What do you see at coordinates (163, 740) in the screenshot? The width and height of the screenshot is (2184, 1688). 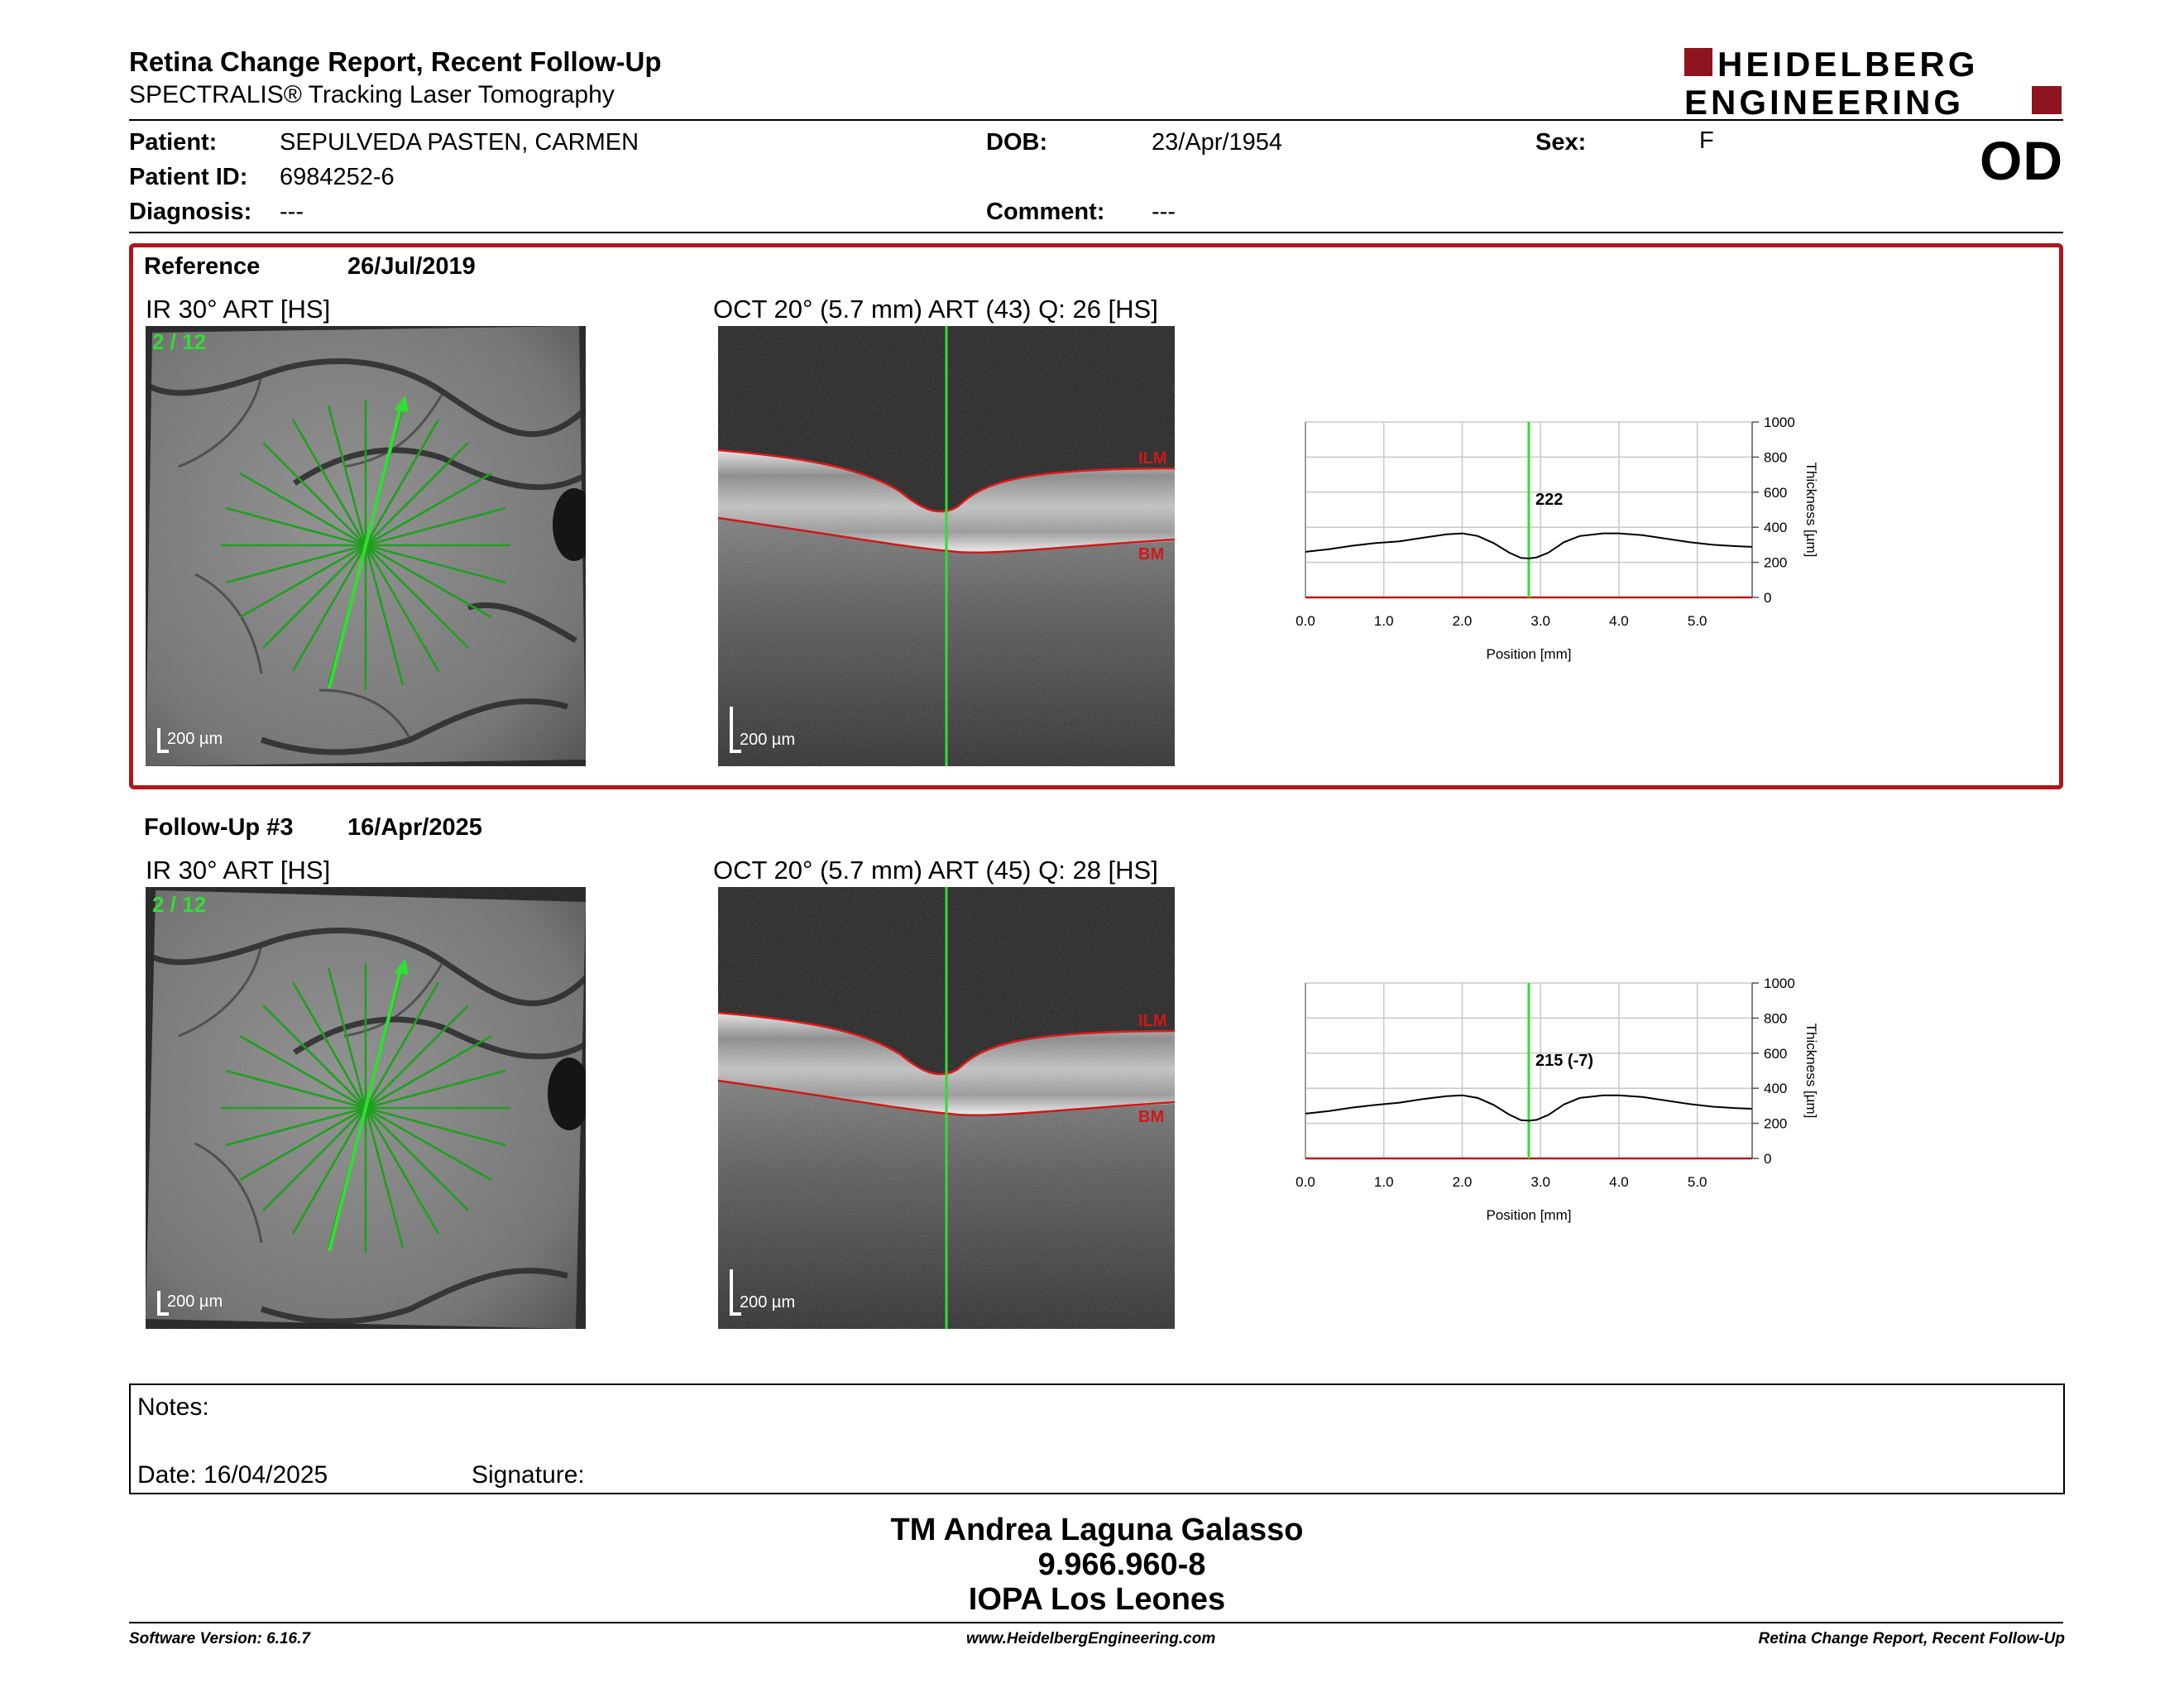 I see `reference-ir-scalebar-icon` at bounding box center [163, 740].